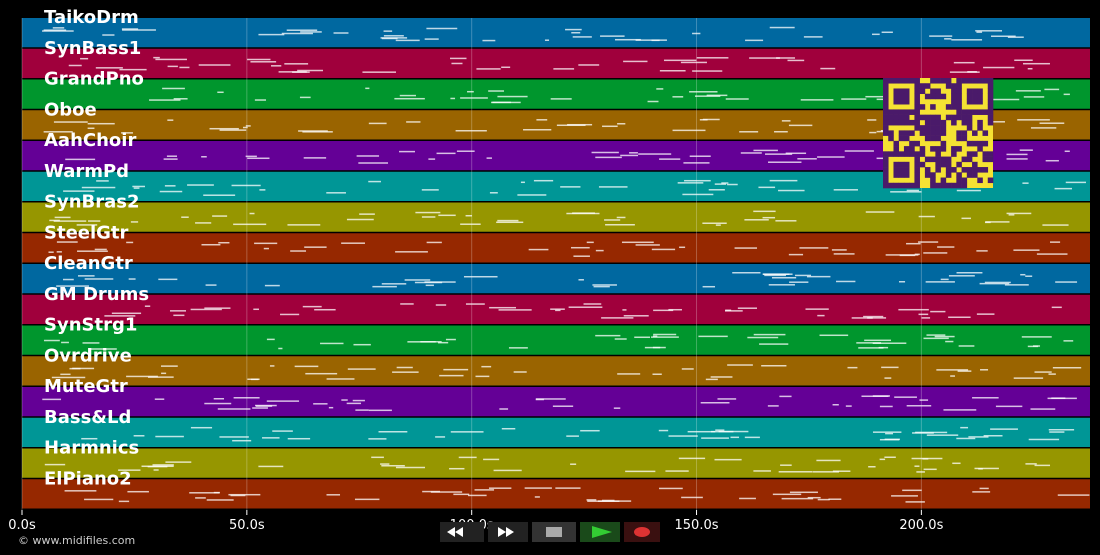 The image size is (1100, 555). I want to click on track-name: CleanGtr, so click(88, 263).